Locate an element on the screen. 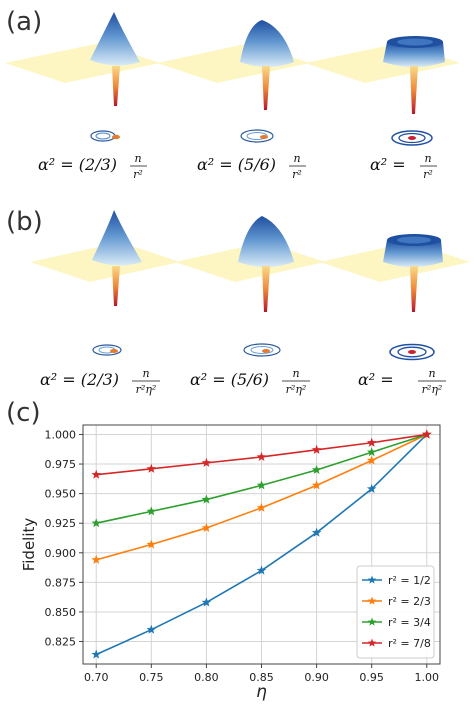  equation-a1-lhs: α² = (2/3) is located at coordinates (77, 164).